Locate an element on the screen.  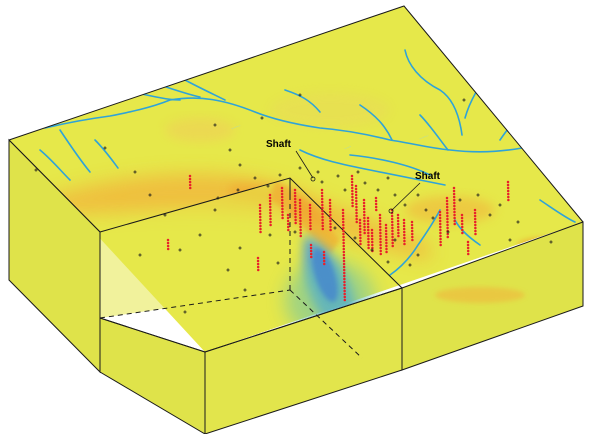
anomaly-orange-n is located at coordinates (200, 130).